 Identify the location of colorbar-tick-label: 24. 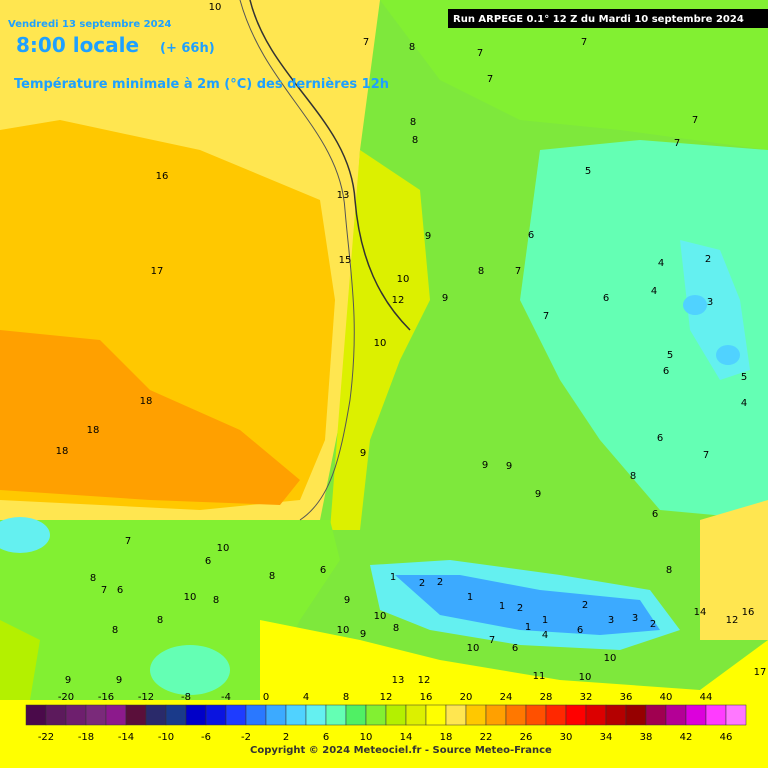
(506, 697).